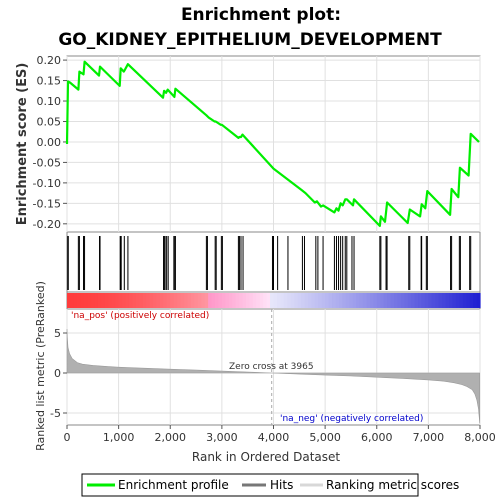  I want to click on legend-metric-label: Ranking metric scores, so click(392, 485).